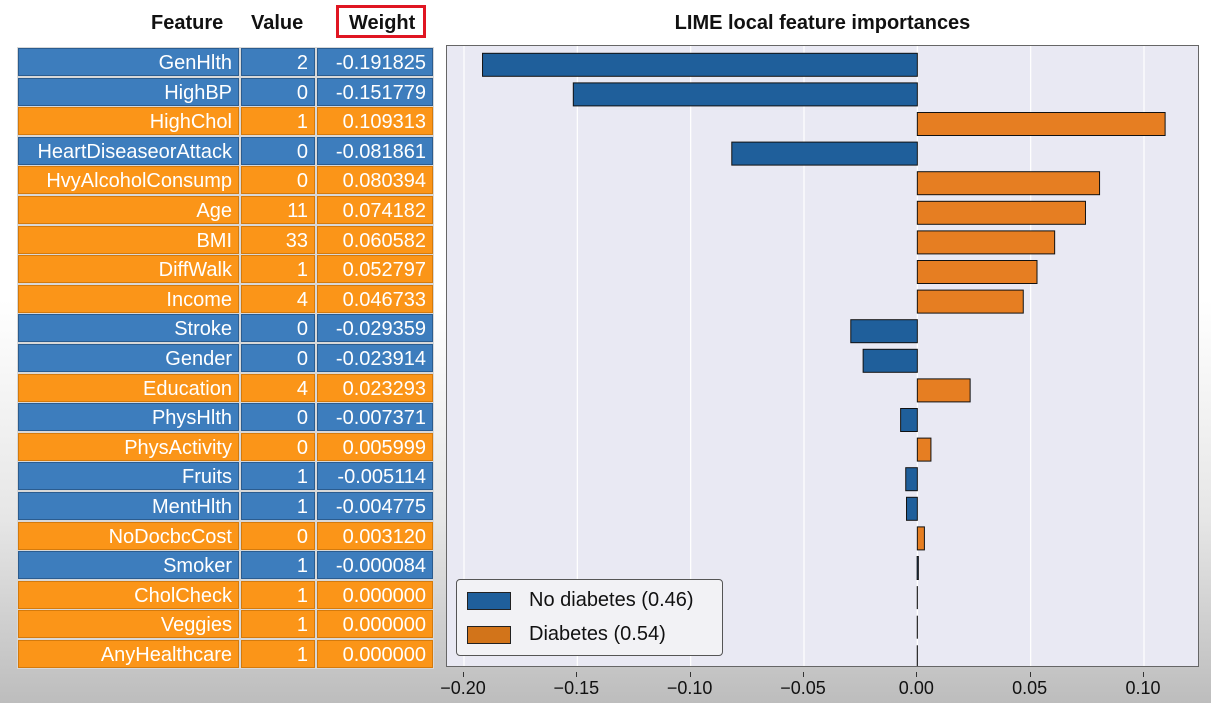 Image resolution: width=1211 pixels, height=703 pixels. I want to click on bar-fruits, so click(911, 479).